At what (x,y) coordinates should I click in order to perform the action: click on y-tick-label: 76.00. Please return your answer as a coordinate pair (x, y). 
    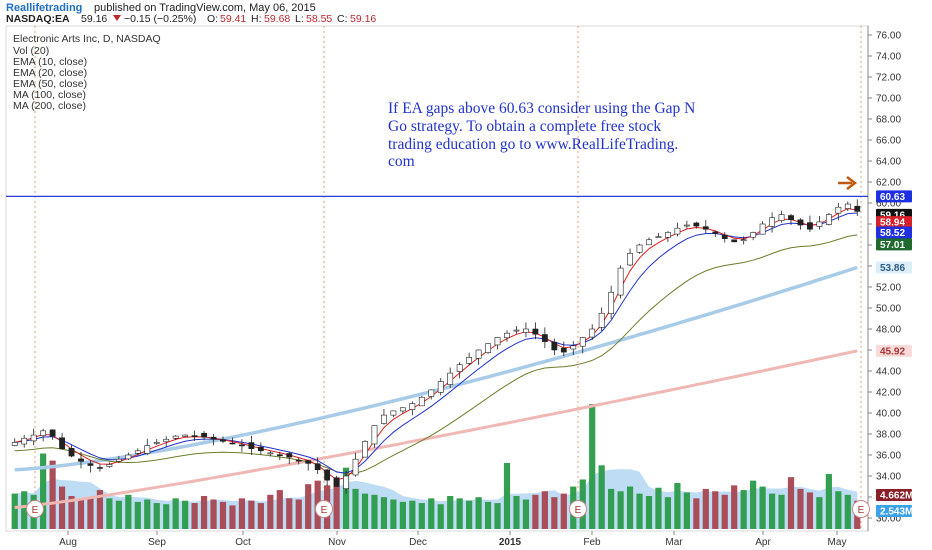
    Looking at the image, I should click on (888, 36).